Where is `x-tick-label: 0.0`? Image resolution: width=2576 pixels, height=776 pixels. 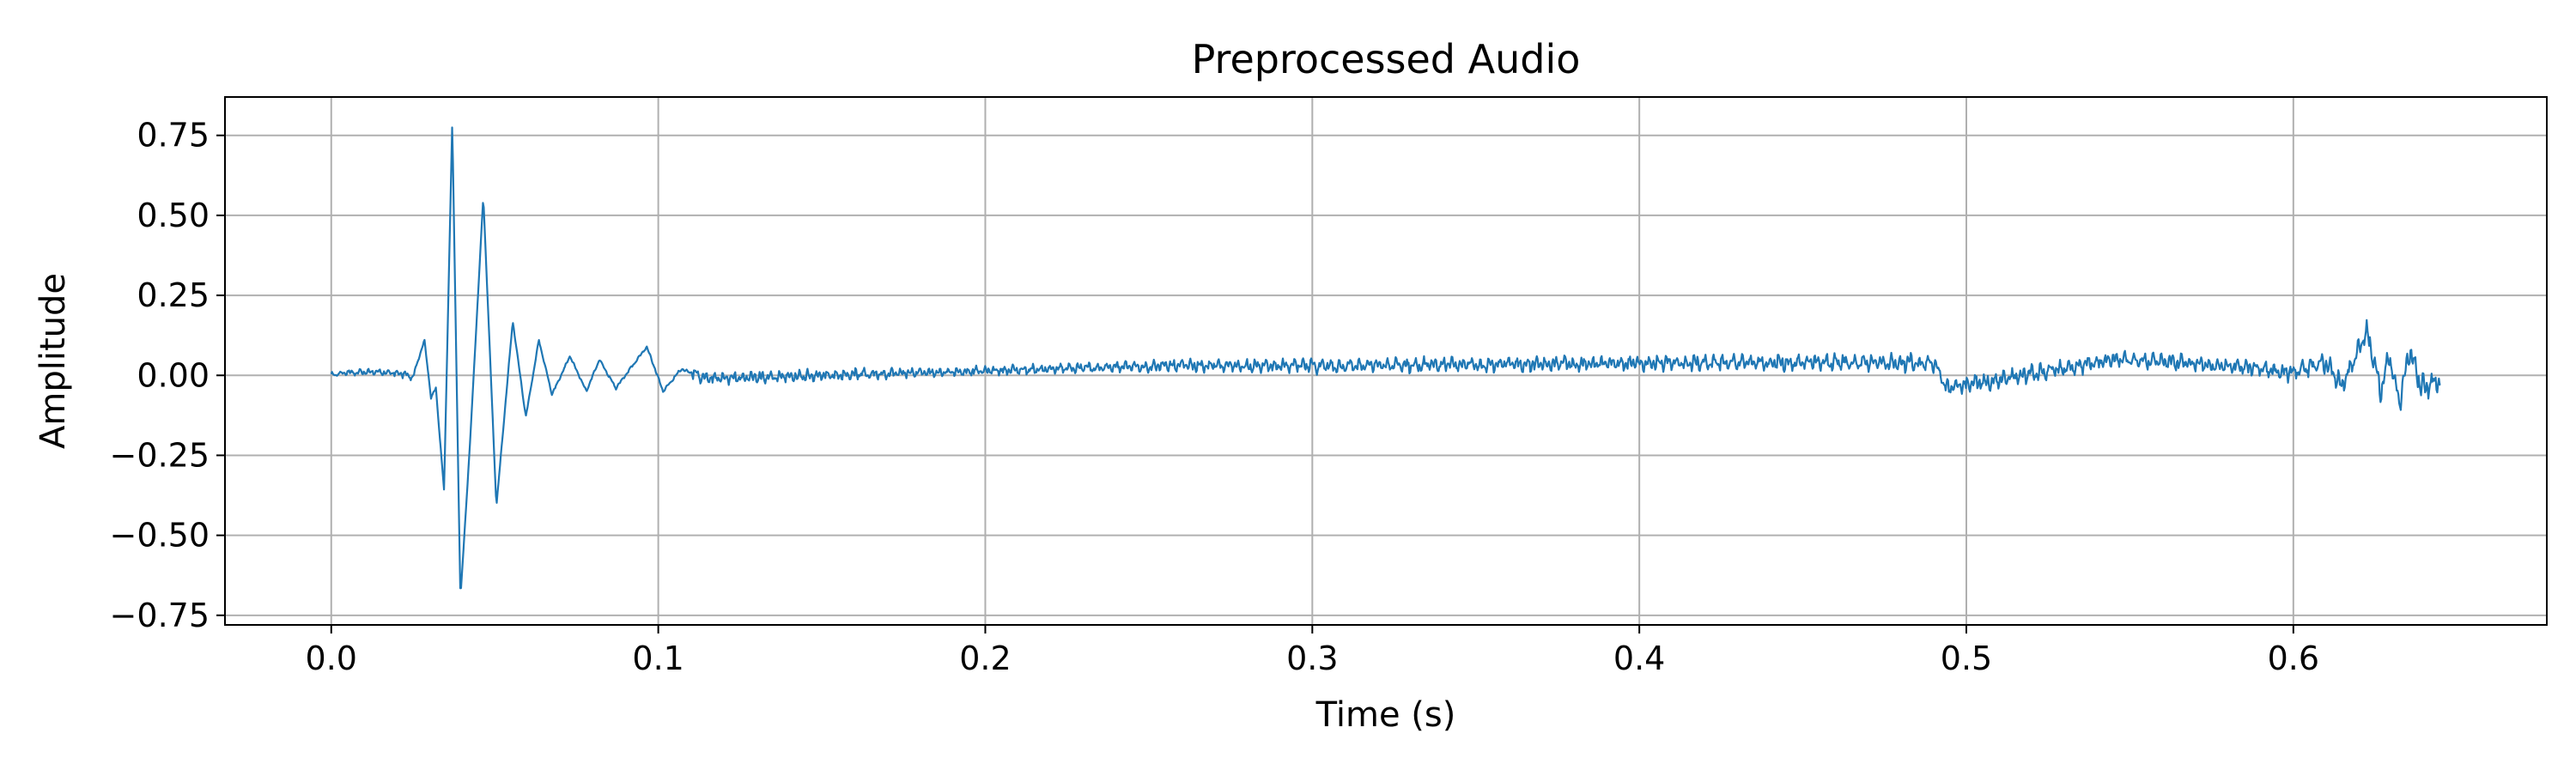 x-tick-label: 0.0 is located at coordinates (332, 659).